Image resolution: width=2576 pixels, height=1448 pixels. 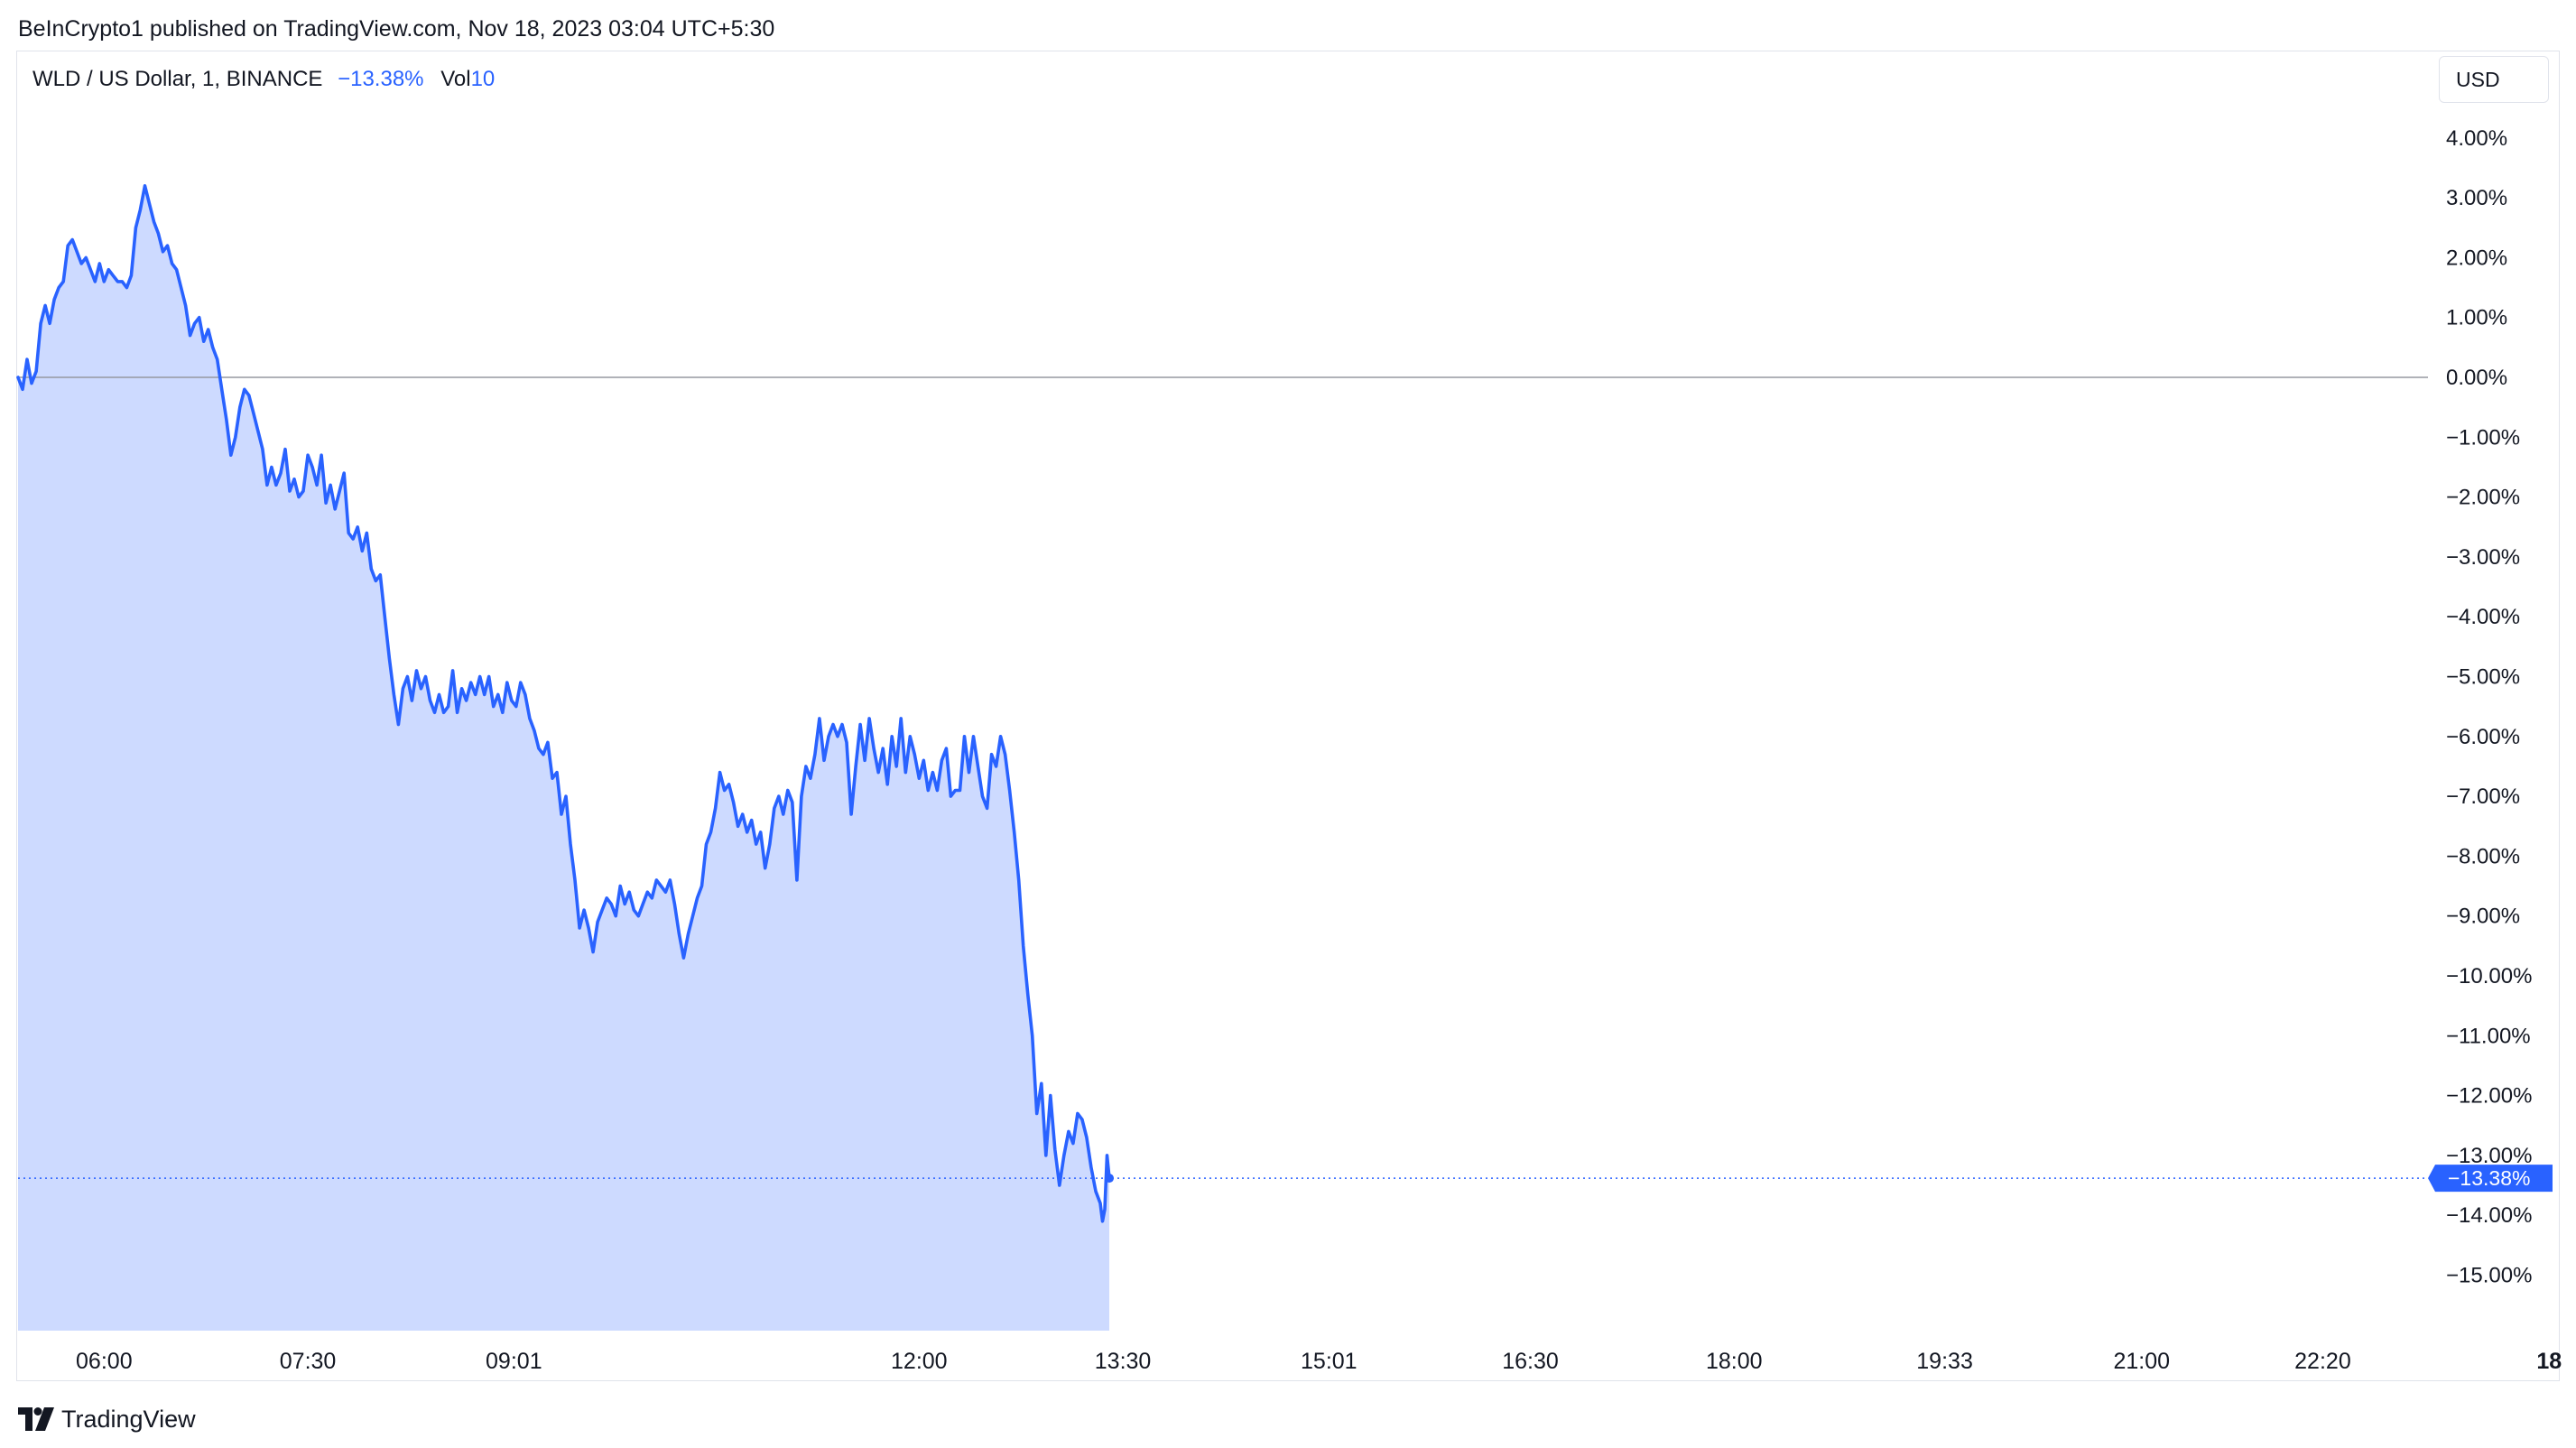 I want to click on y-tick-label: −1.00%, so click(x=2483, y=437).